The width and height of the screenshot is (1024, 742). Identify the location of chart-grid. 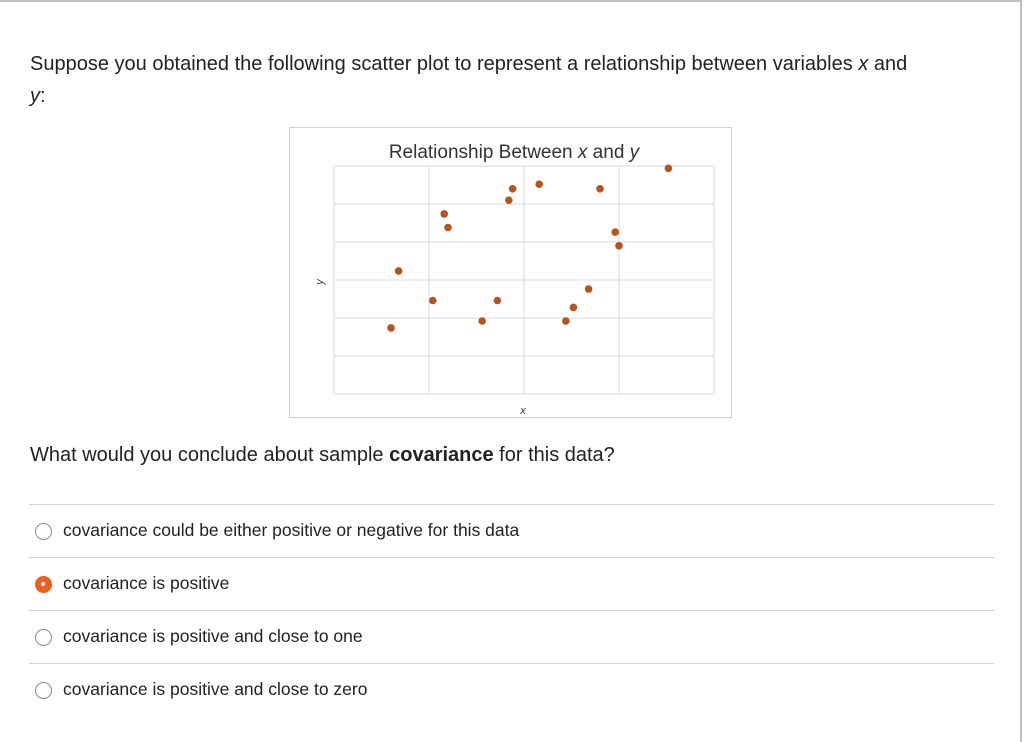
(524, 280).